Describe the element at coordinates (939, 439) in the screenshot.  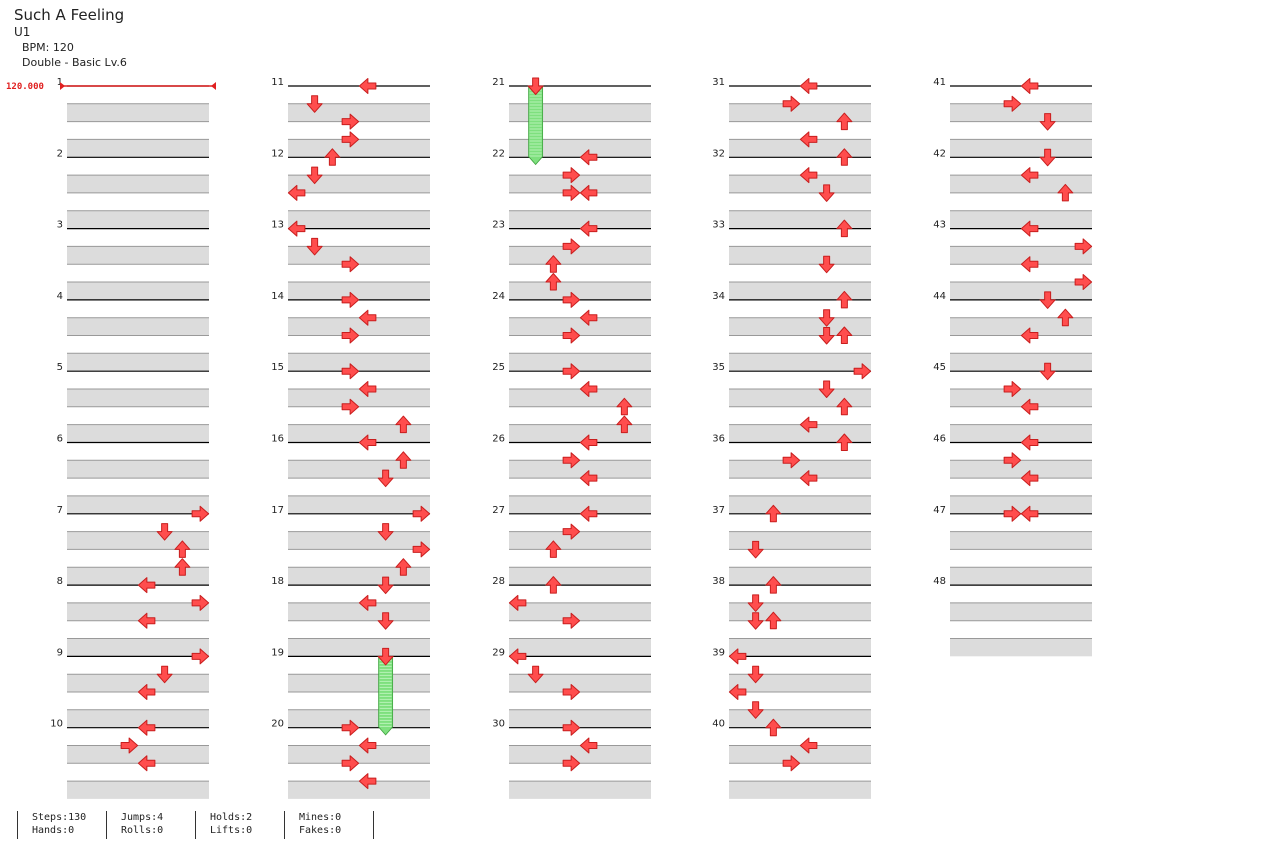
I see `measure-number: 46` at that location.